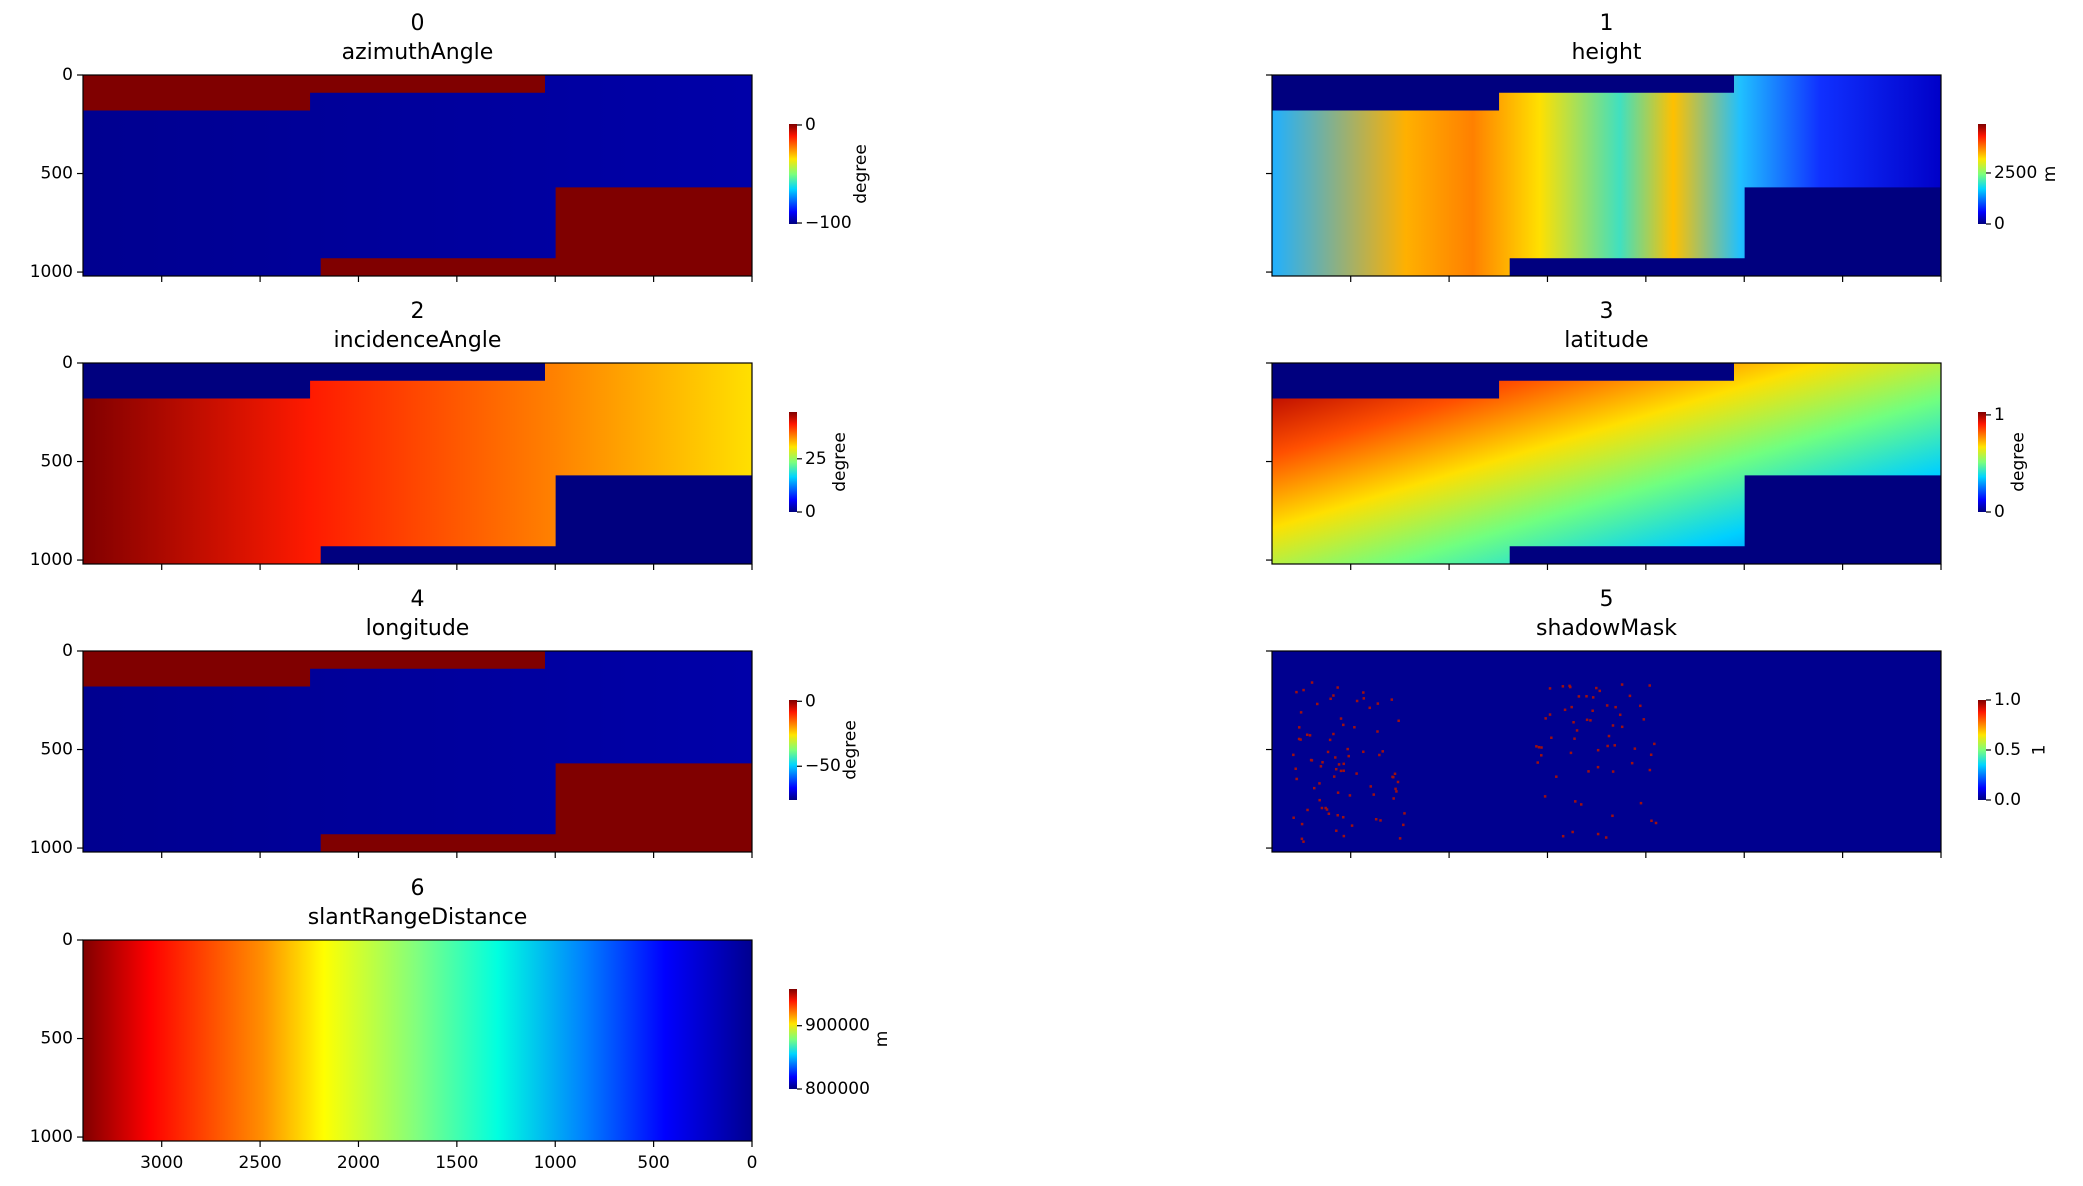 The image size is (2083, 1186). Describe the element at coordinates (653, 1163) in the screenshot. I see `x-tick-label: 500` at that location.